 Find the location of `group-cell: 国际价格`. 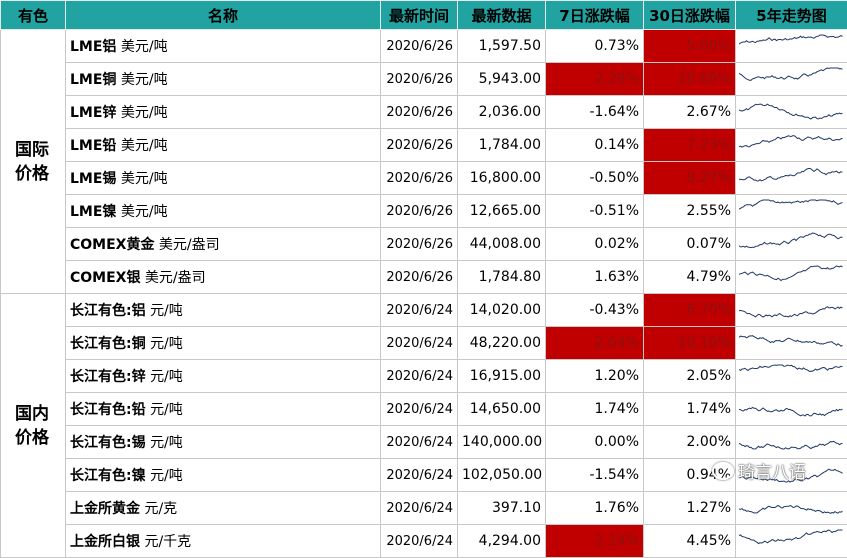

group-cell: 国际价格 is located at coordinates (33, 162).